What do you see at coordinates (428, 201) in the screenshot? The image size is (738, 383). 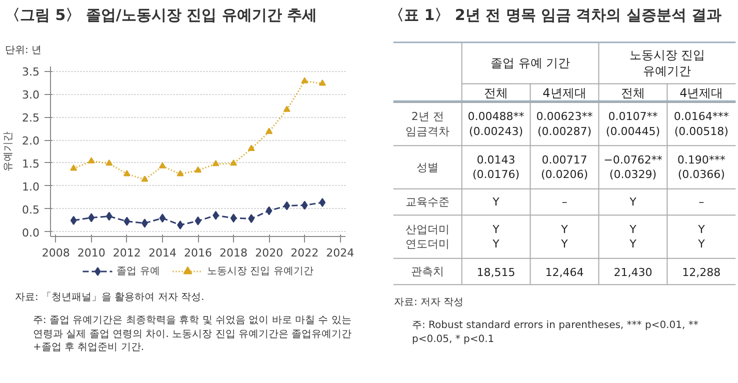 I see `category-label: 교육수준` at bounding box center [428, 201].